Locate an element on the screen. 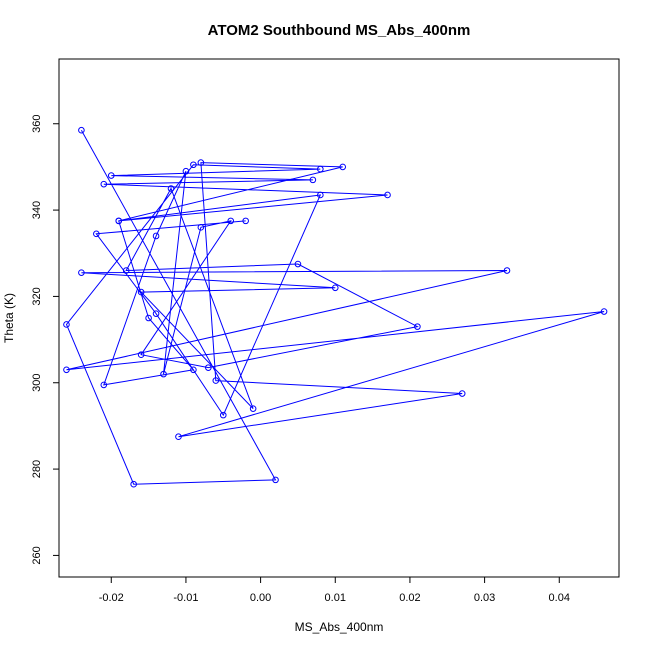 Image resolution: width=650 pixels, height=650 pixels. y-tick-label: 260 is located at coordinates (37, 555).